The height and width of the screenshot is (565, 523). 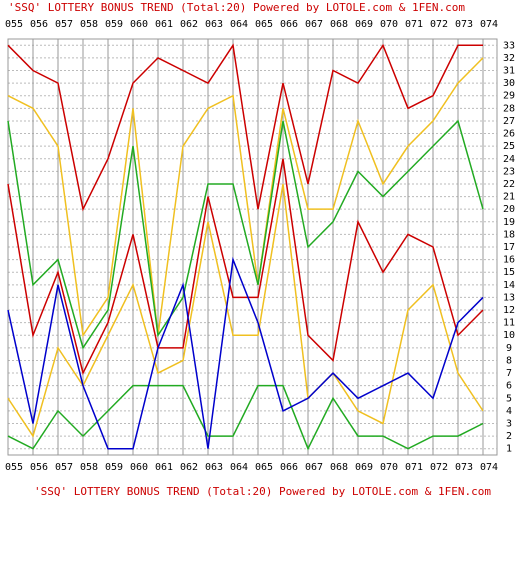 What do you see at coordinates (509, 71) in the screenshot?
I see `y-tick-label: 31` at bounding box center [509, 71].